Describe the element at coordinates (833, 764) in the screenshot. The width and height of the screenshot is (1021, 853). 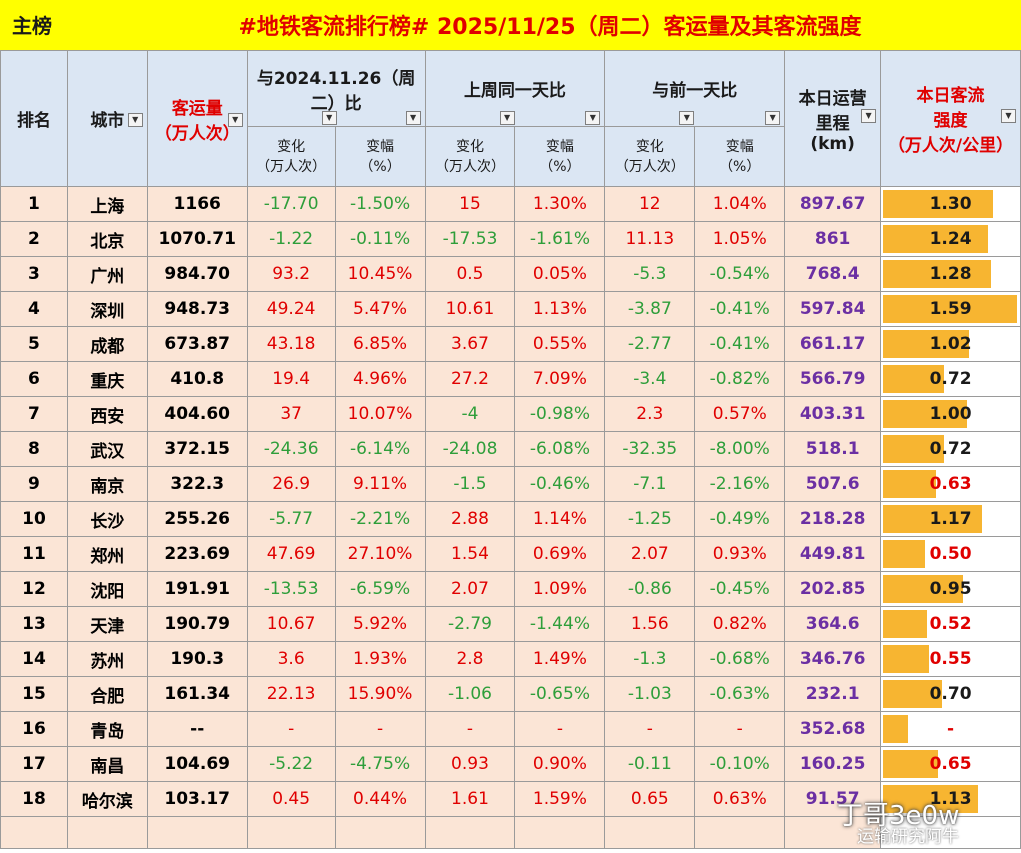
I see `km-cell: 160.25` at that location.